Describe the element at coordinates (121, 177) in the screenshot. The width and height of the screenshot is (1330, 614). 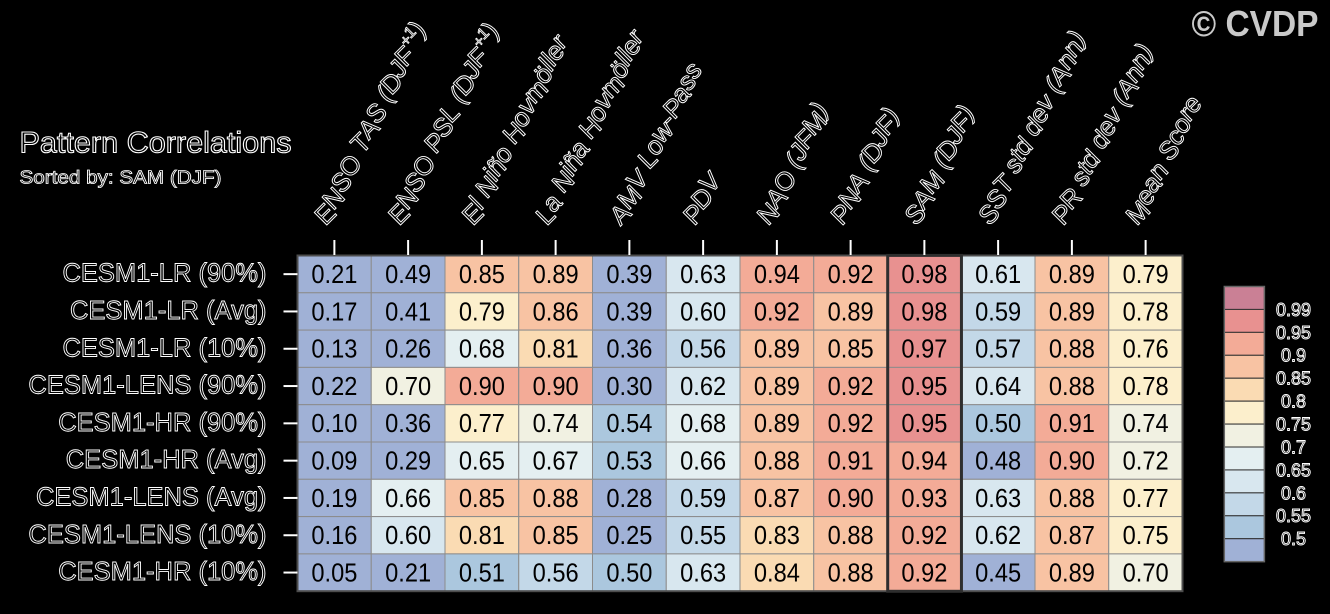
I see `svg-text: Sorted by: SAM (DJF)` at that location.